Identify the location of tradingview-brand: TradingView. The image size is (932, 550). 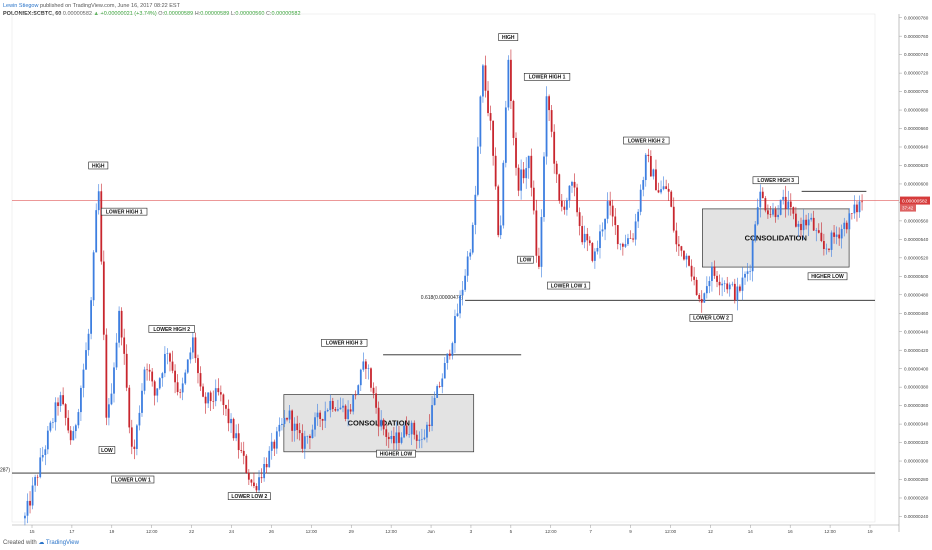
(62, 543).